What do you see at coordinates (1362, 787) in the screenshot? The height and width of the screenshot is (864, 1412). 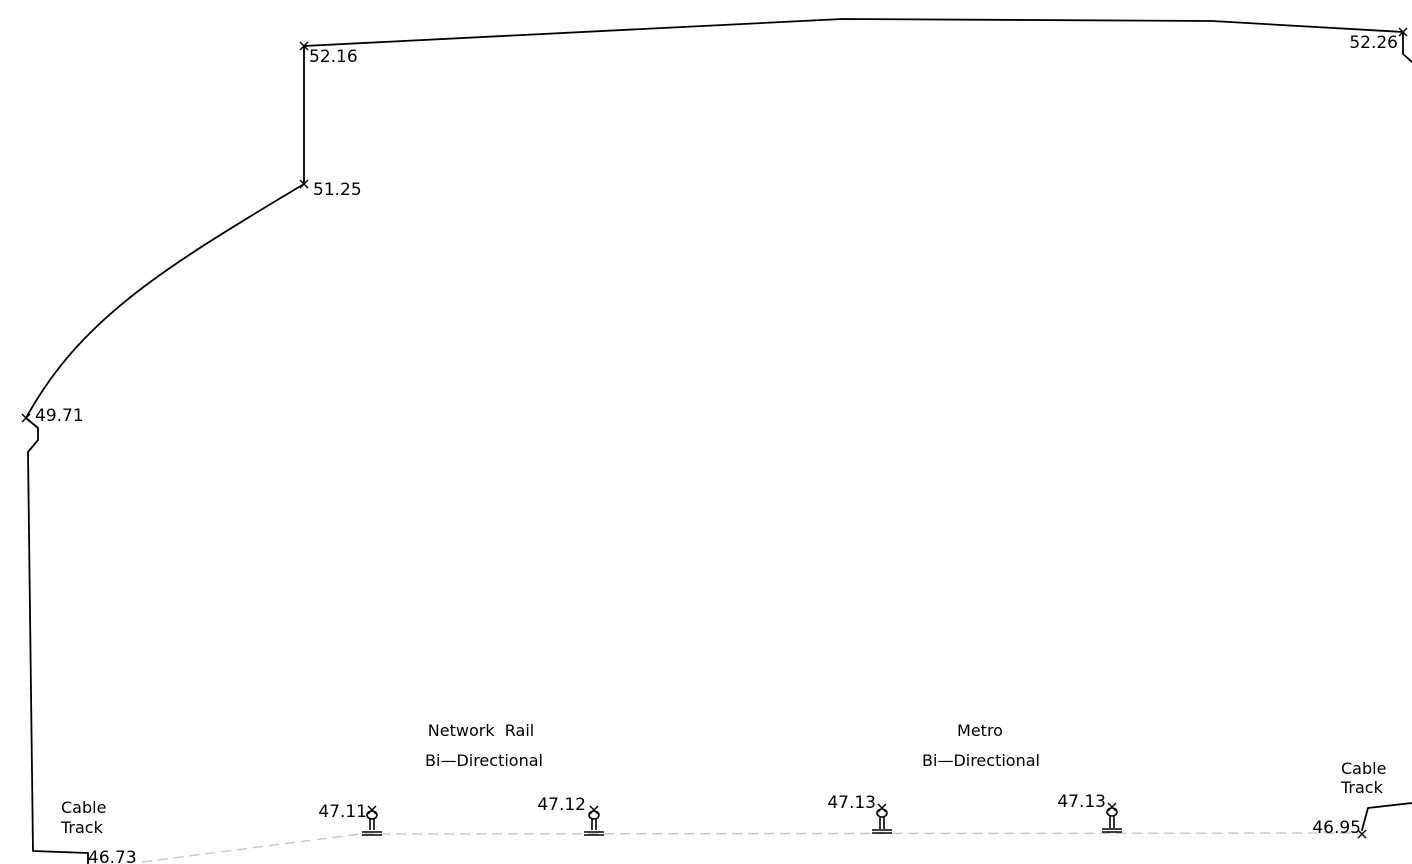 I see `label-cable-track-right-2: Track` at bounding box center [1362, 787].